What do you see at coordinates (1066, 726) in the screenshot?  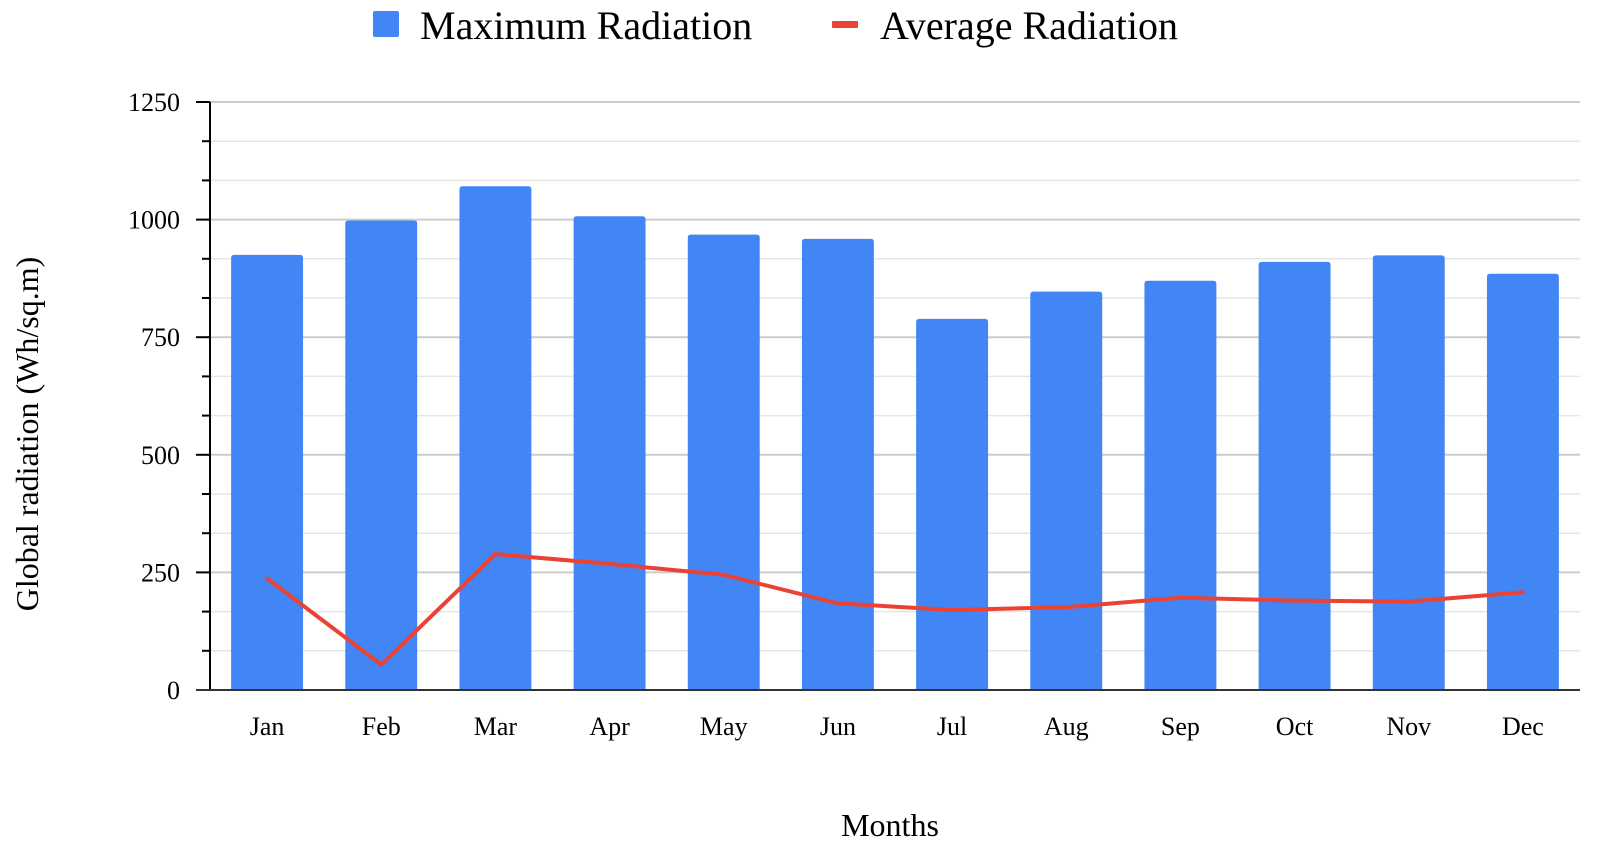 I see `x-tick-label-aug: Aug` at bounding box center [1066, 726].